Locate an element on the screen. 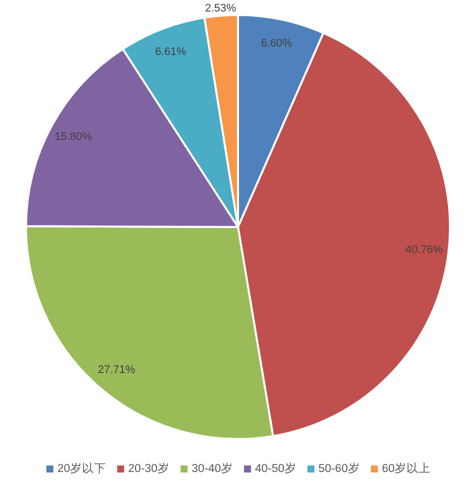 The image size is (473, 494). legend-label: 30-40岁 is located at coordinates (212, 468).